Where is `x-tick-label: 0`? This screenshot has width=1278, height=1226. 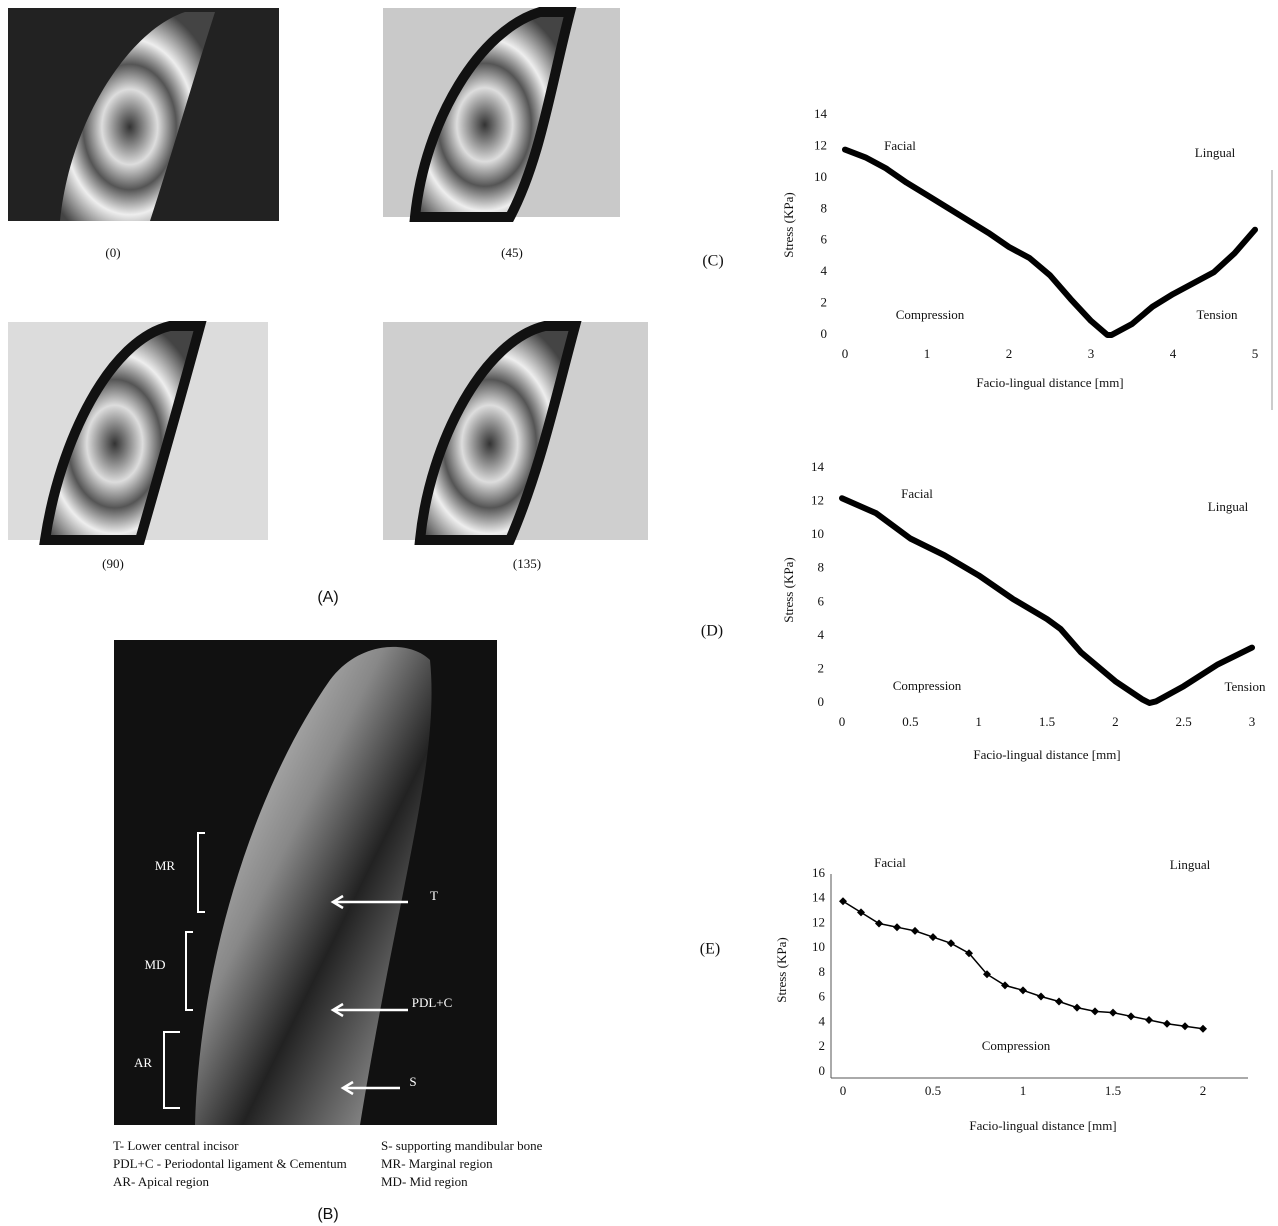
x-tick-label: 0 is located at coordinates (845, 353).